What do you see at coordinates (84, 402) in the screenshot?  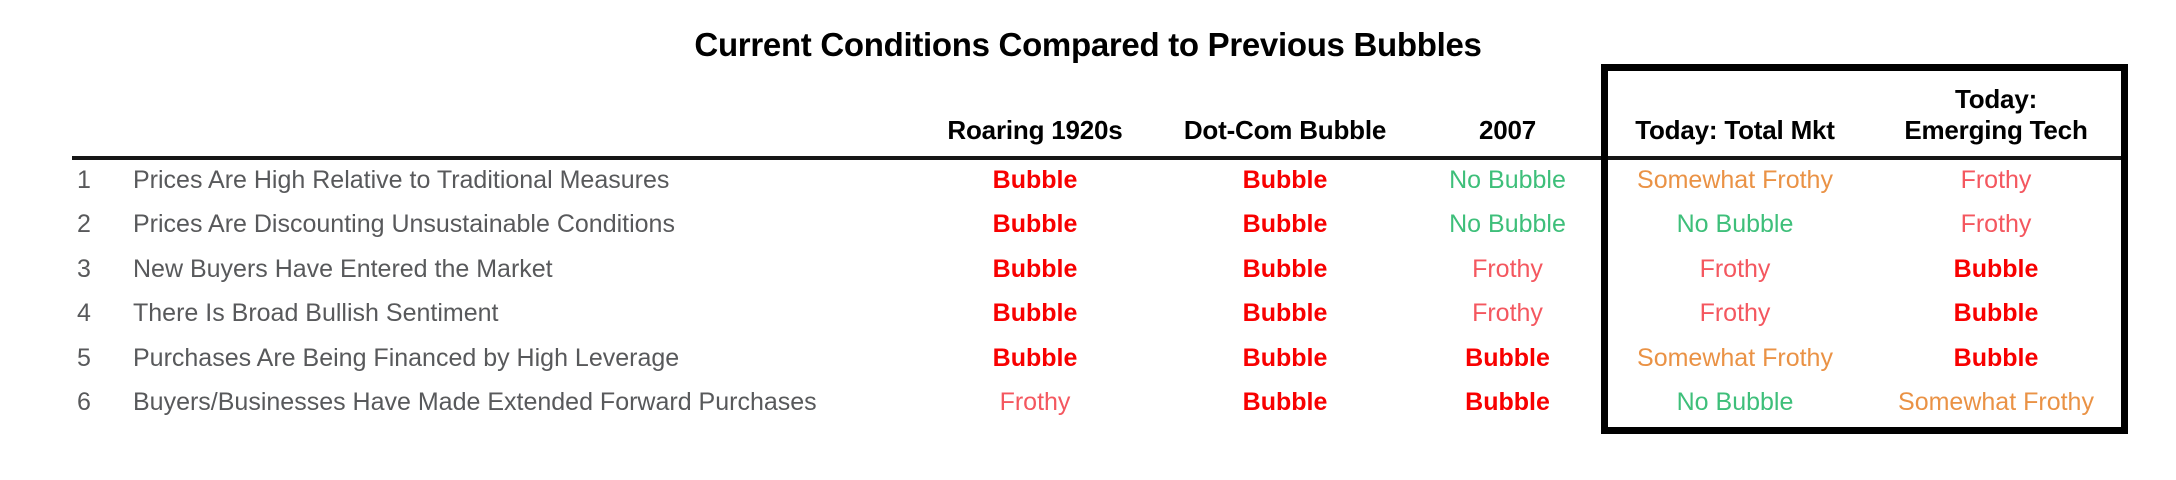 I see `row-number: 6` at bounding box center [84, 402].